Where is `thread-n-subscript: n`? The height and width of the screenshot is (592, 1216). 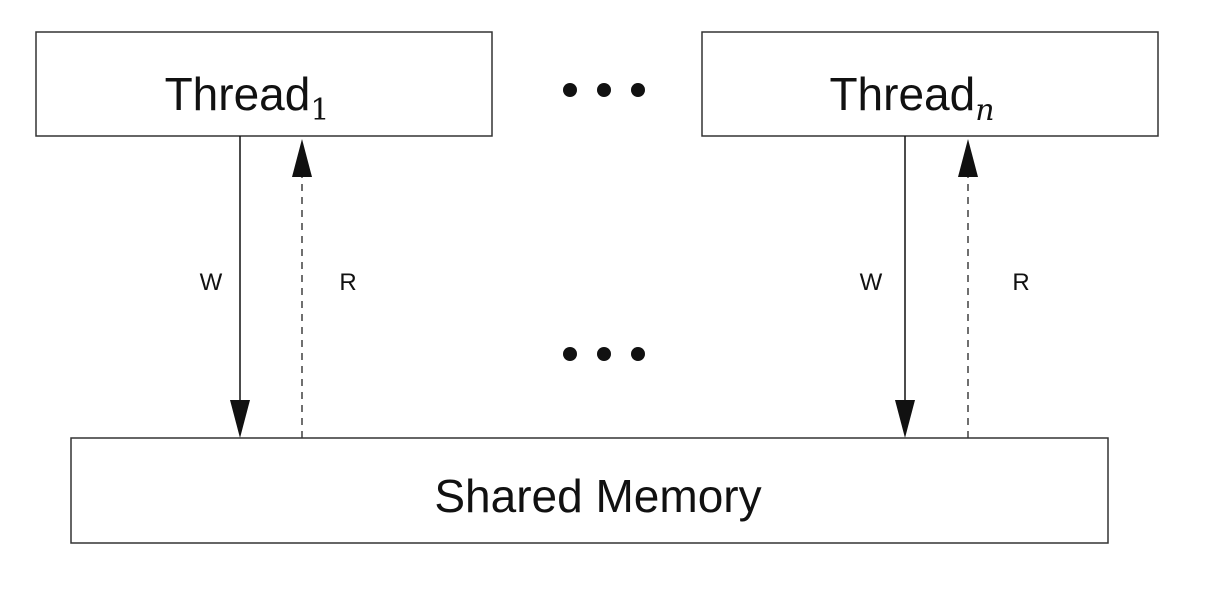 thread-n-subscript: n is located at coordinates (984, 110).